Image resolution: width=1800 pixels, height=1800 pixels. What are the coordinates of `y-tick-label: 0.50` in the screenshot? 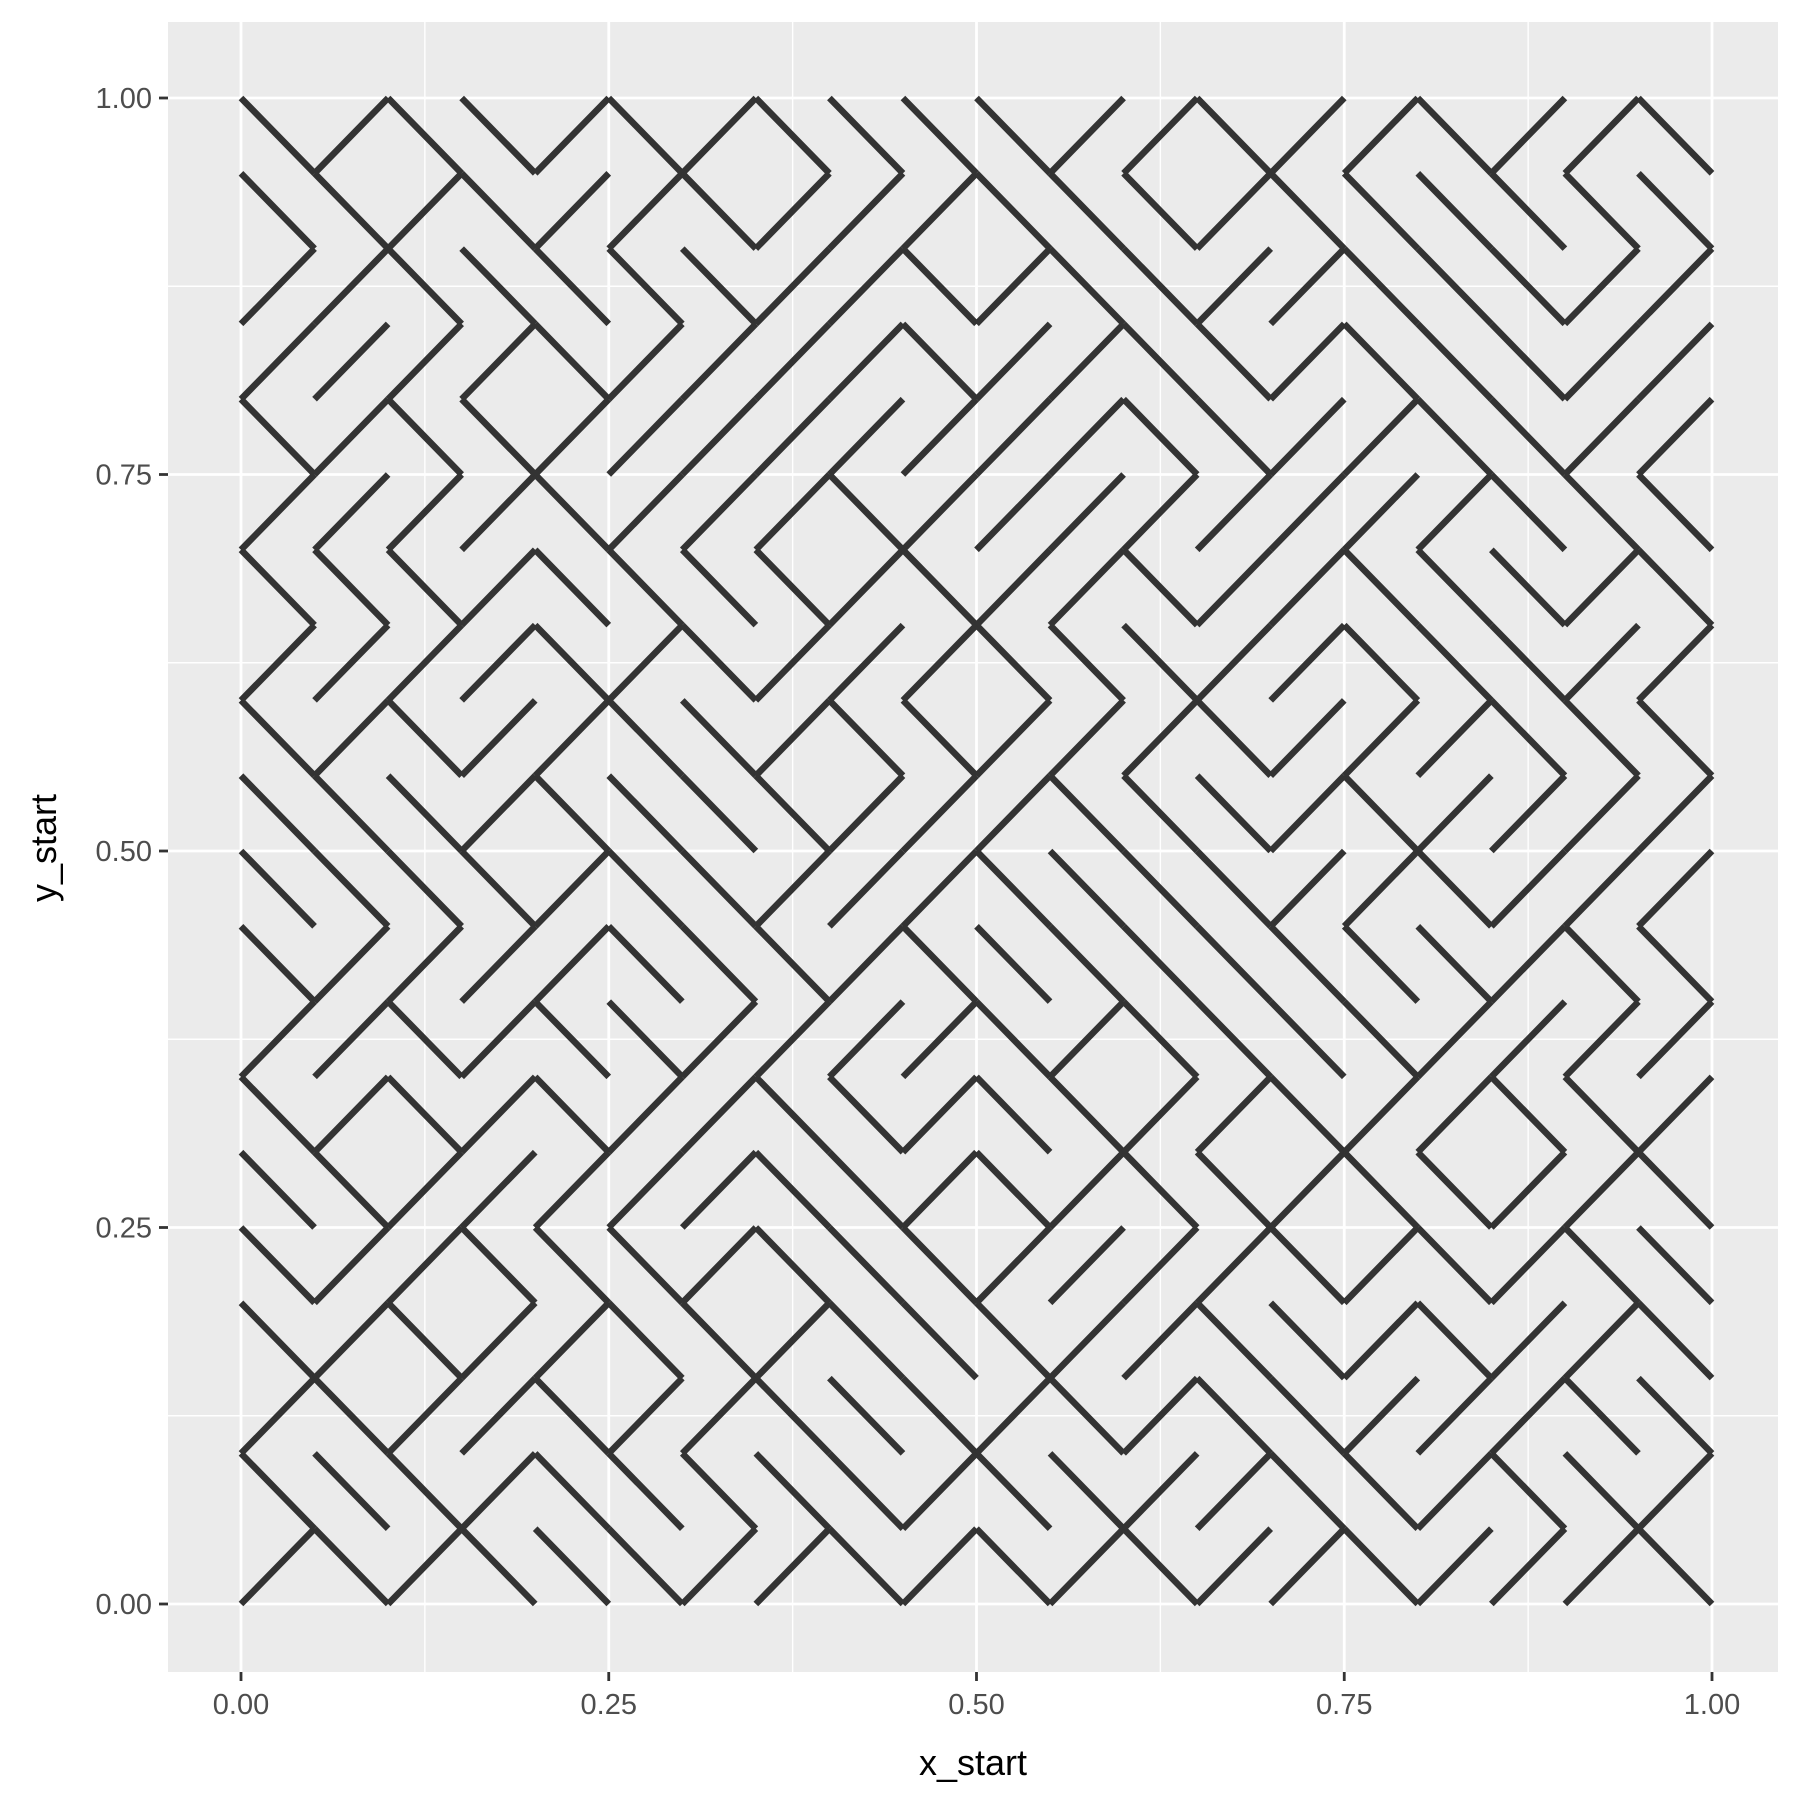 It's located at (124, 852).